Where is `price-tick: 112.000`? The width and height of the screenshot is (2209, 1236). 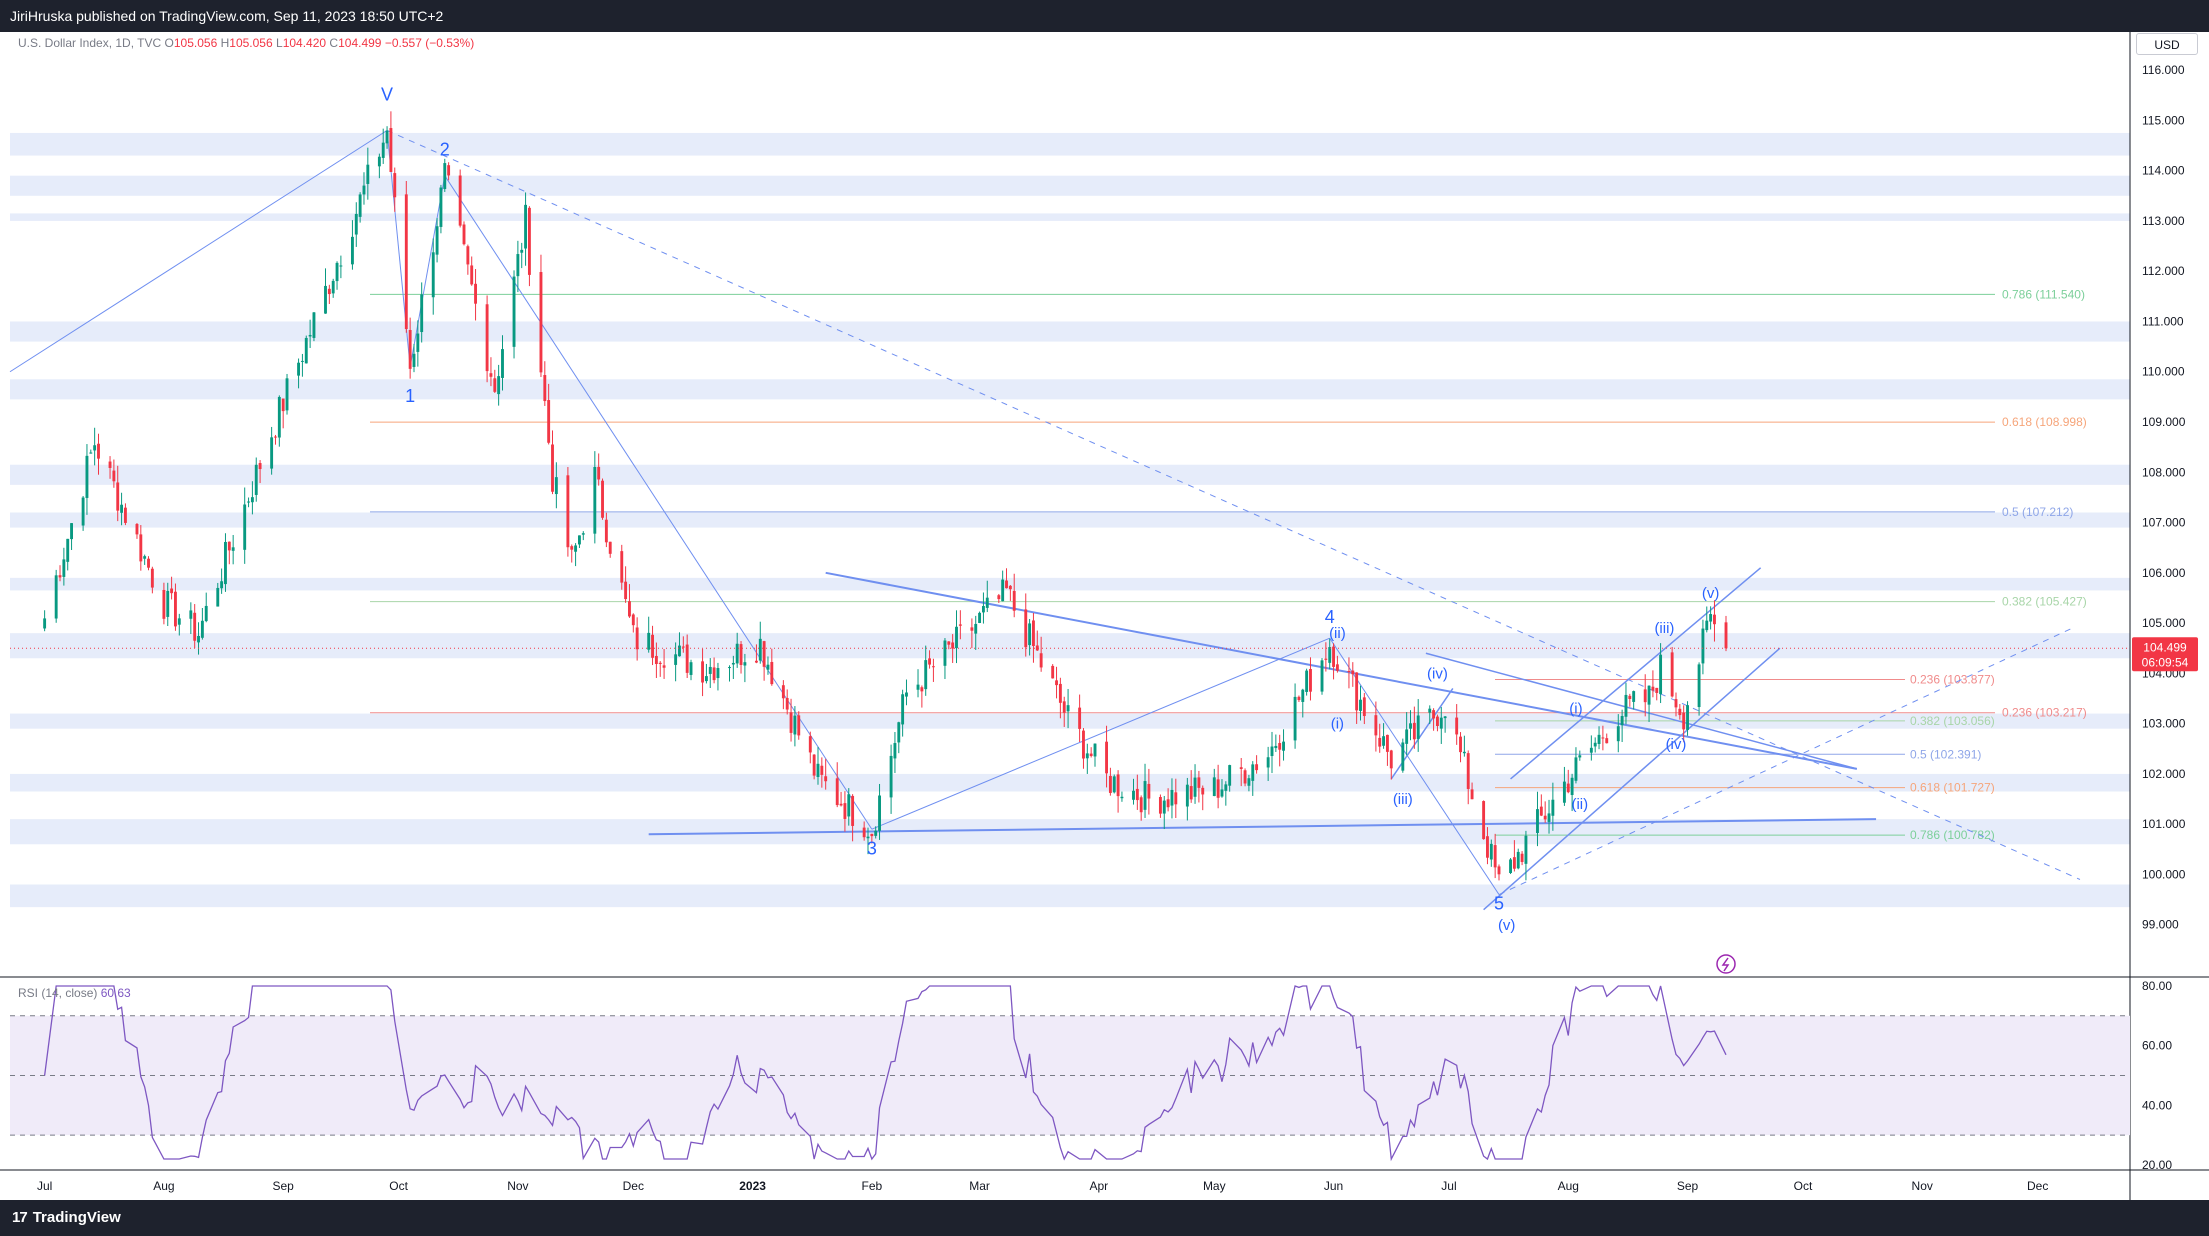 price-tick: 112.000 is located at coordinates (2163, 271).